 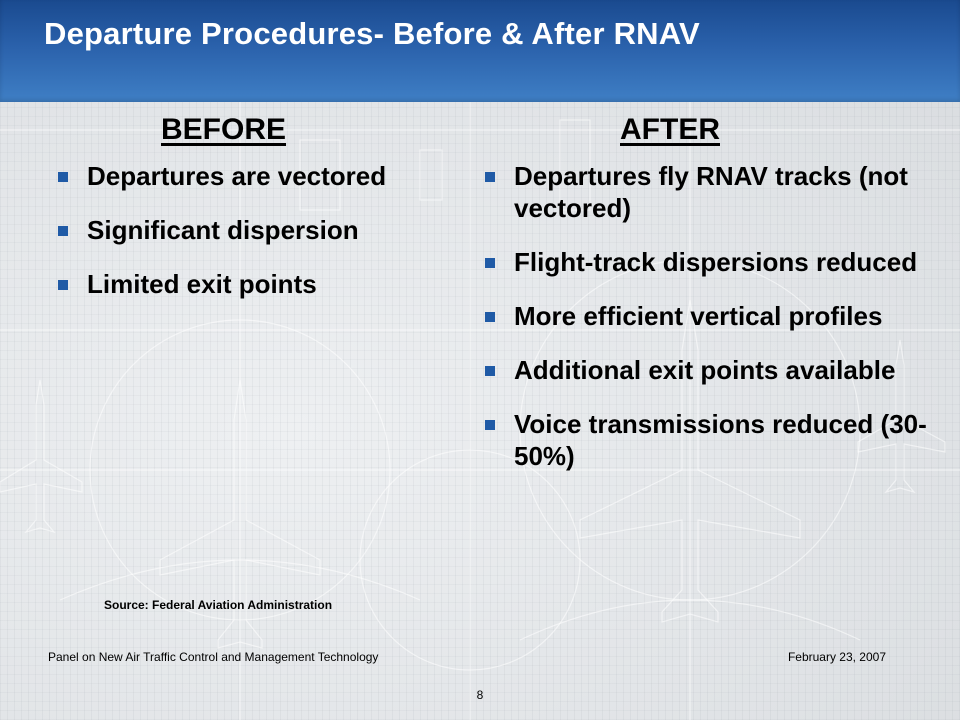 I want to click on after-bullet-item: More efficient vertical profiles, so click(x=715, y=316).